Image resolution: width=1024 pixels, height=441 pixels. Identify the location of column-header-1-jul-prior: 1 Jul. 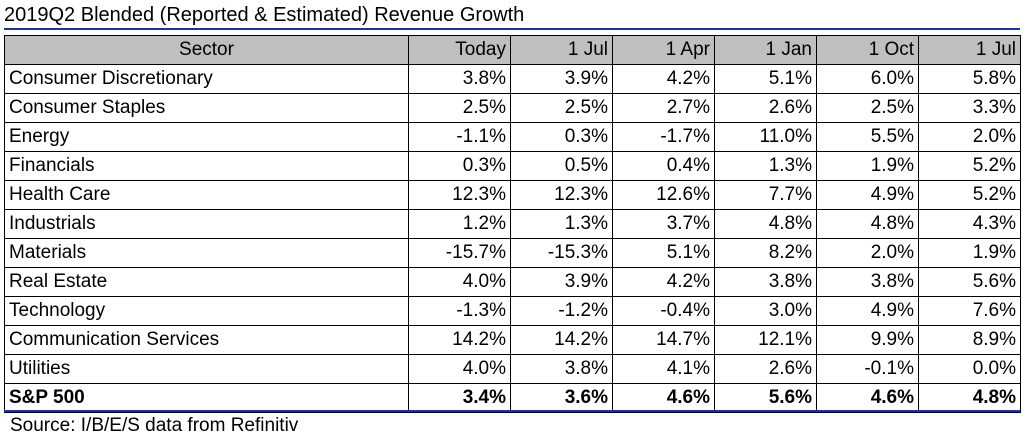
(969, 50).